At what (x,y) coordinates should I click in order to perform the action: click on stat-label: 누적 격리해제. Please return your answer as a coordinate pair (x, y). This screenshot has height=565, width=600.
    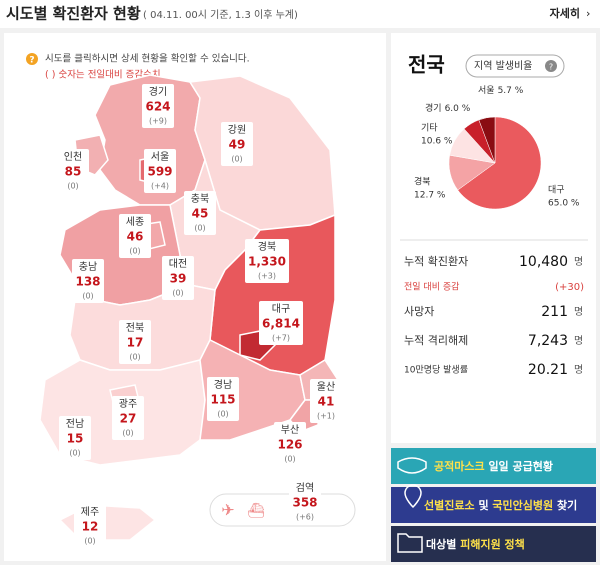
    Looking at the image, I should click on (436, 340).